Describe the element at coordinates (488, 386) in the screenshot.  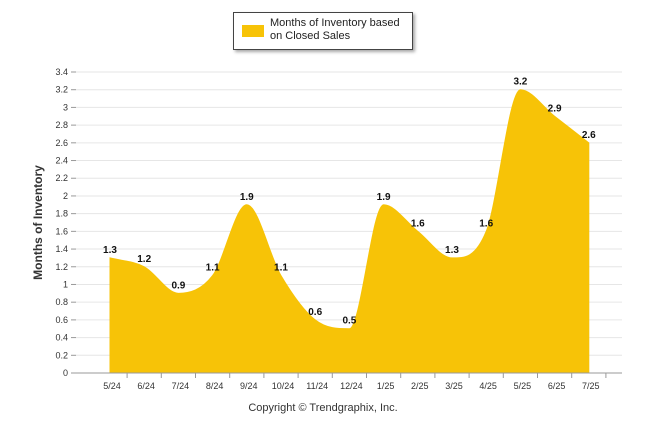
I see `x-tick-label: 4/25` at that location.